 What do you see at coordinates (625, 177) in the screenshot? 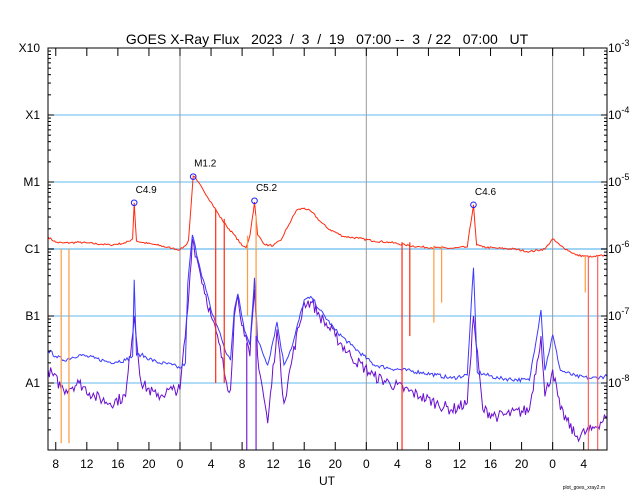
I see `flux-label-exponent: -5` at bounding box center [625, 177].